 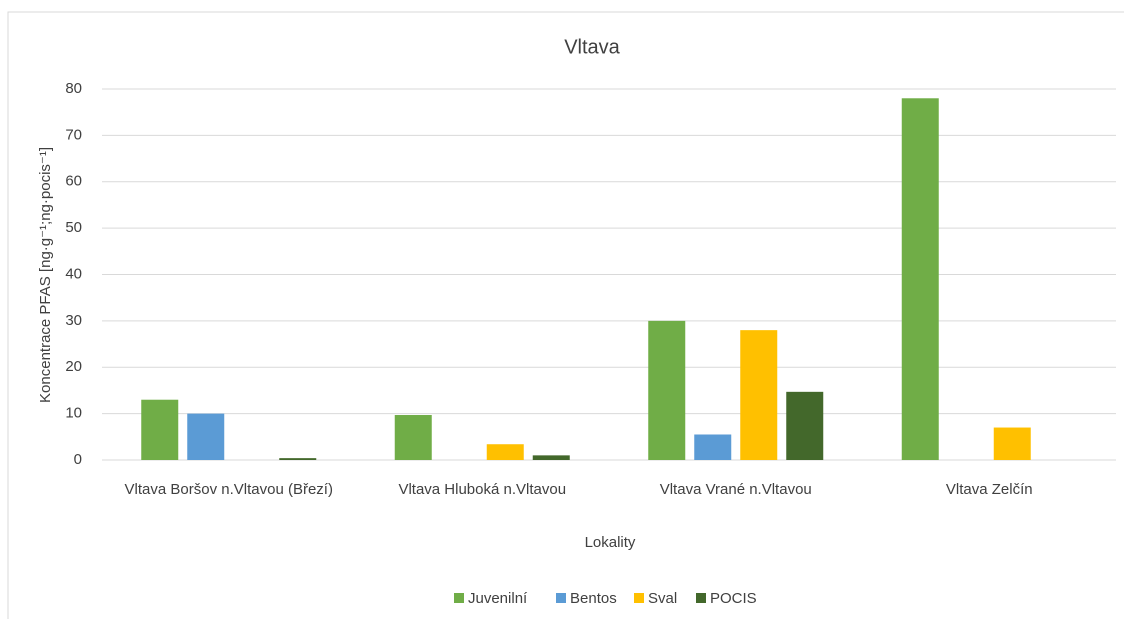 I want to click on legend-label: Juvenilní, so click(x=498, y=598).